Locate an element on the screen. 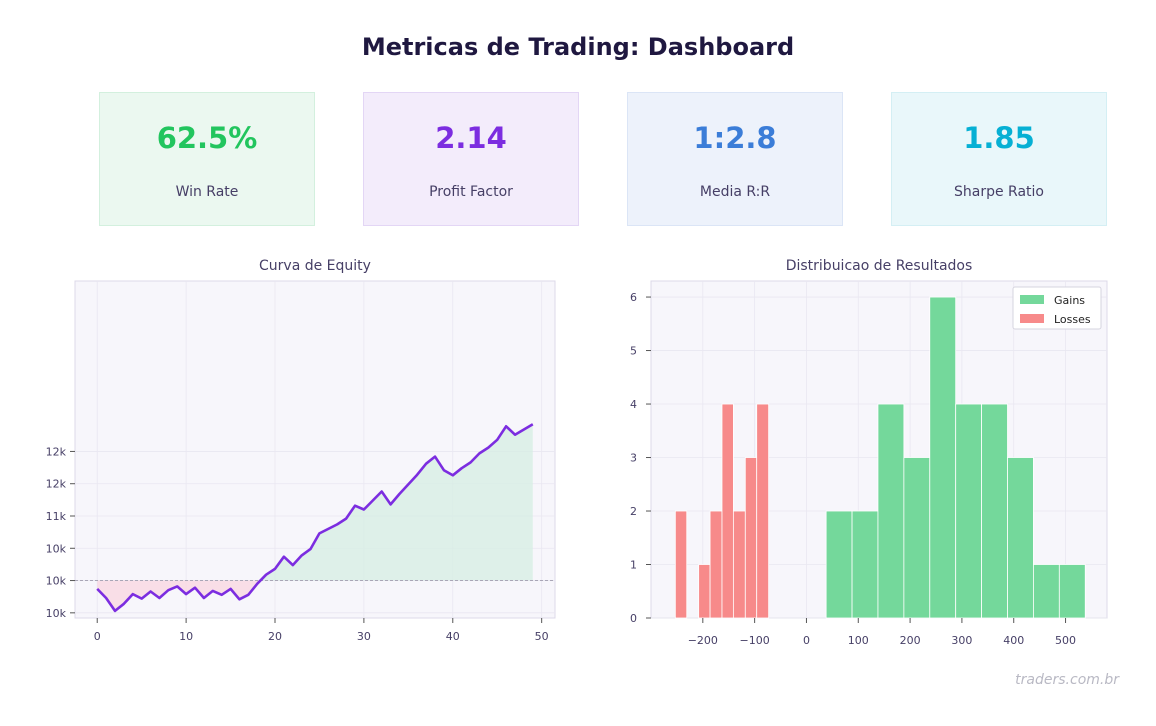  sharpe-ratio-label: Sharpe Ratio is located at coordinates (999, 192).